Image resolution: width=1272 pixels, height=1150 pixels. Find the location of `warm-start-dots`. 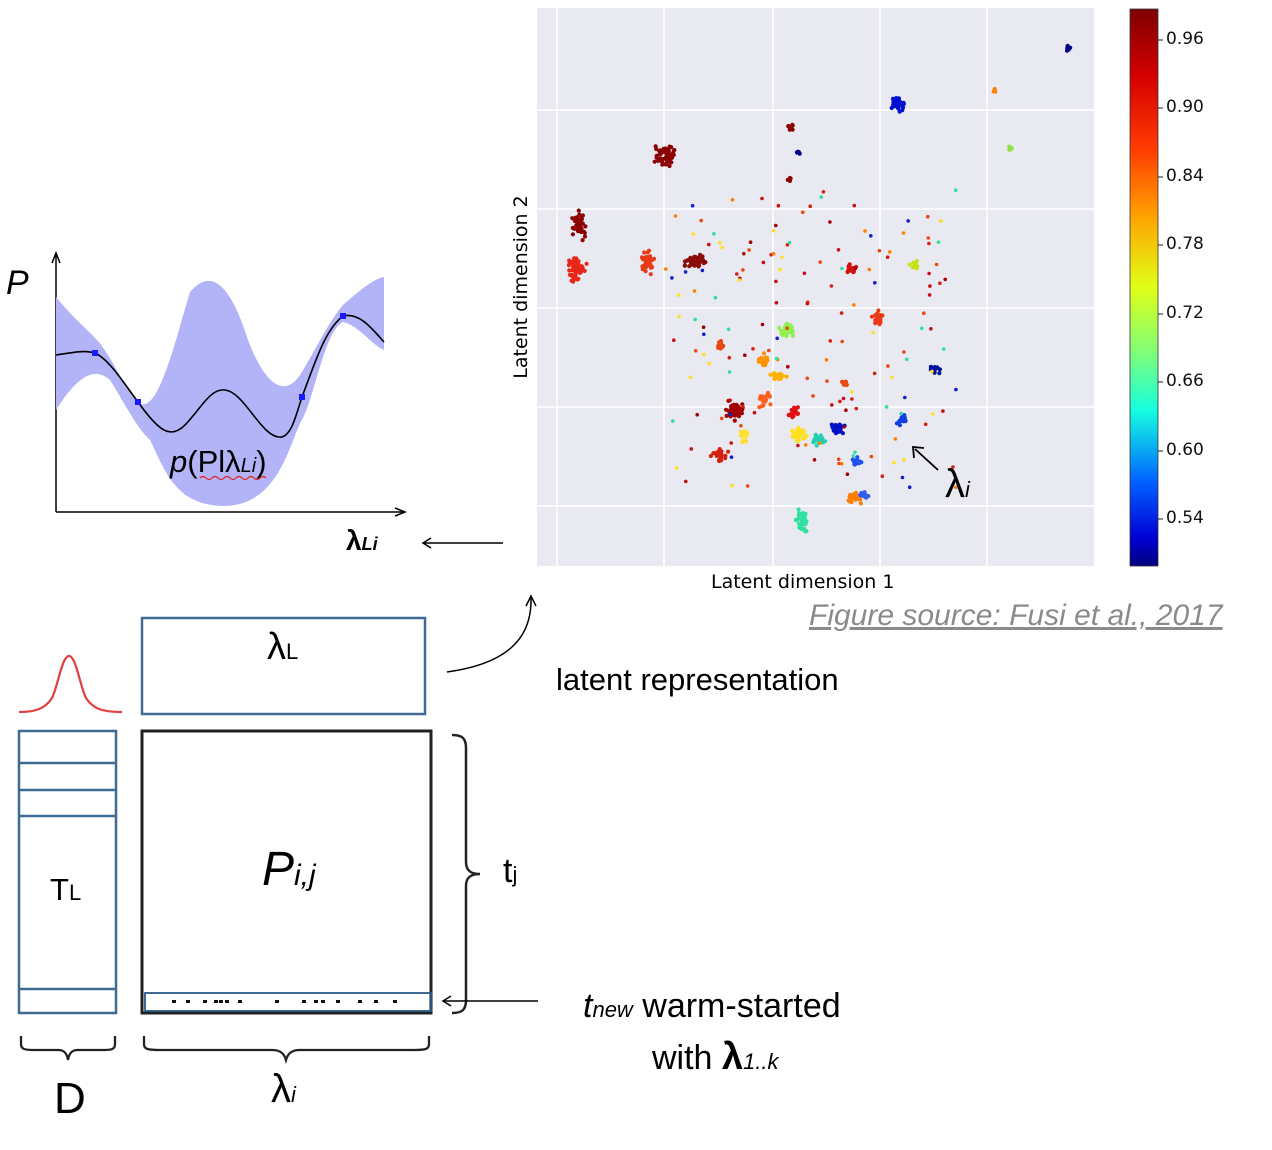

warm-start-dots is located at coordinates (284, 1001).